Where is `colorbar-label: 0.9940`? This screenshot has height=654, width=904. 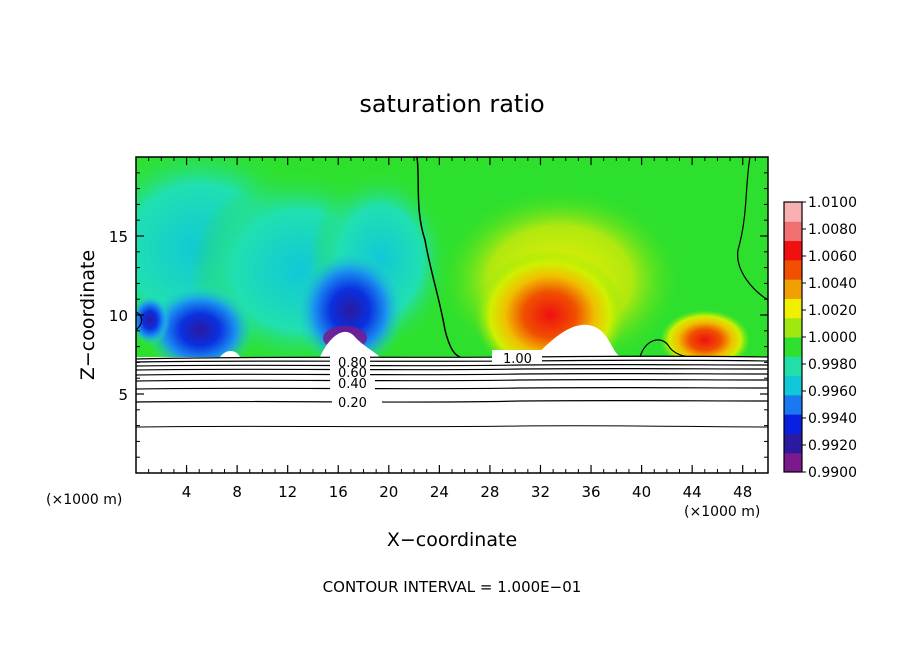
colorbar-label: 0.9940 is located at coordinates (832, 419).